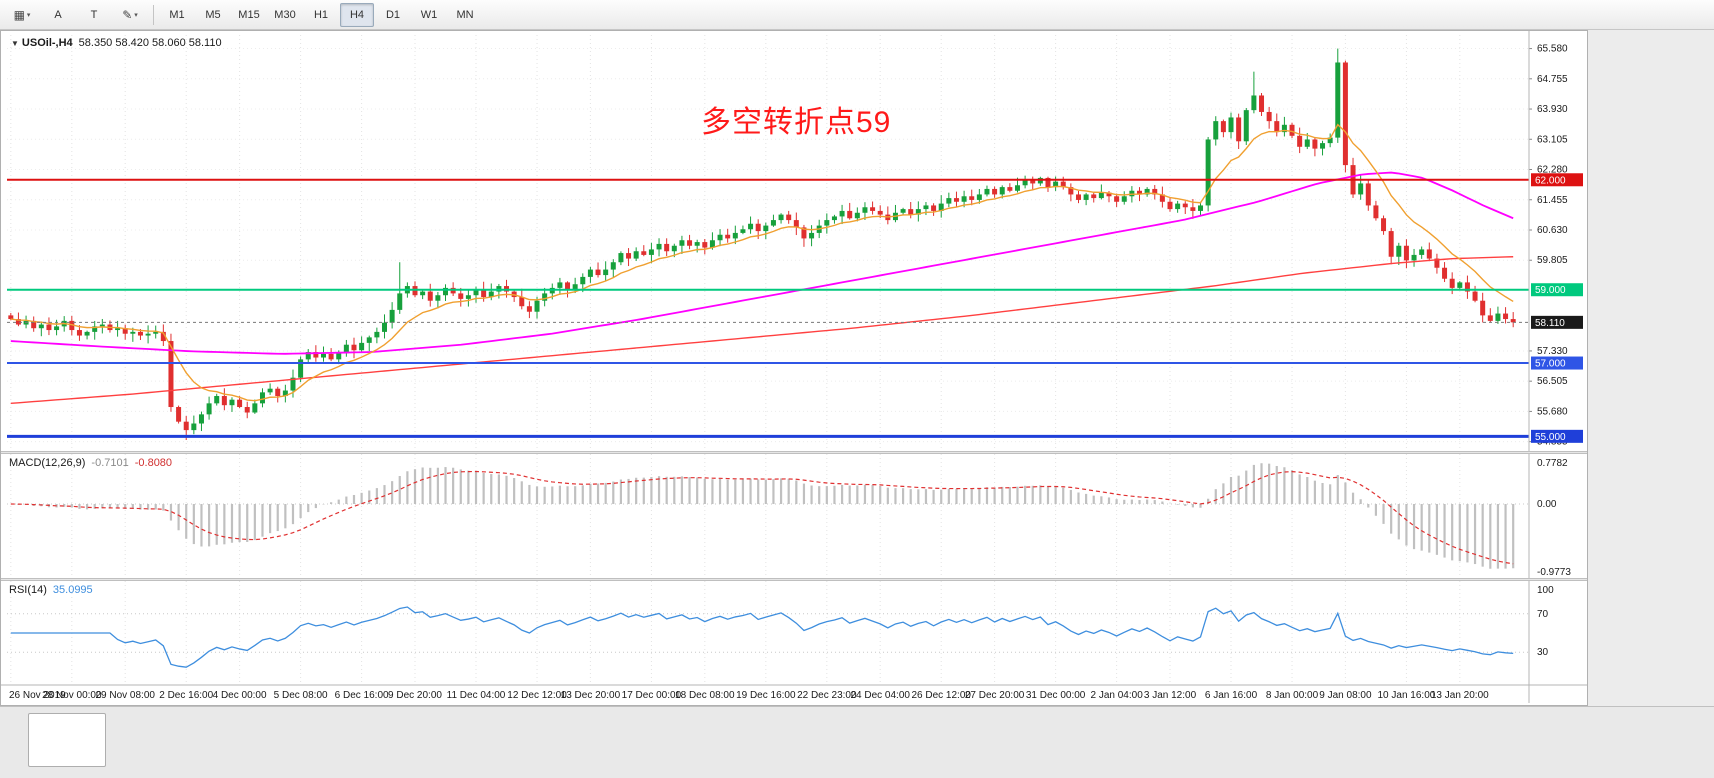 This screenshot has height=778, width=1714. Describe the element at coordinates (19, 14) in the screenshot. I see `chart-layout-icon: ▦` at that location.